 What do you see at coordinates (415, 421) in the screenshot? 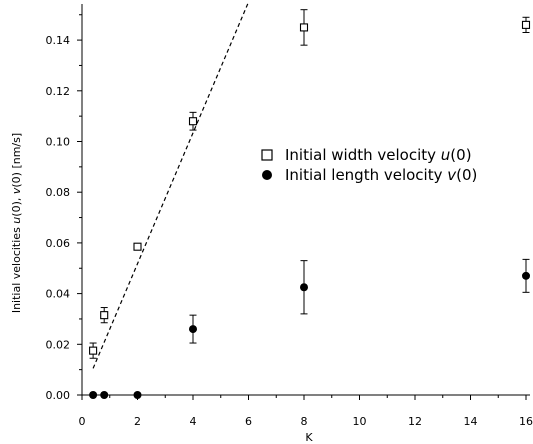
I see `x-tick-label: 12` at bounding box center [415, 421].